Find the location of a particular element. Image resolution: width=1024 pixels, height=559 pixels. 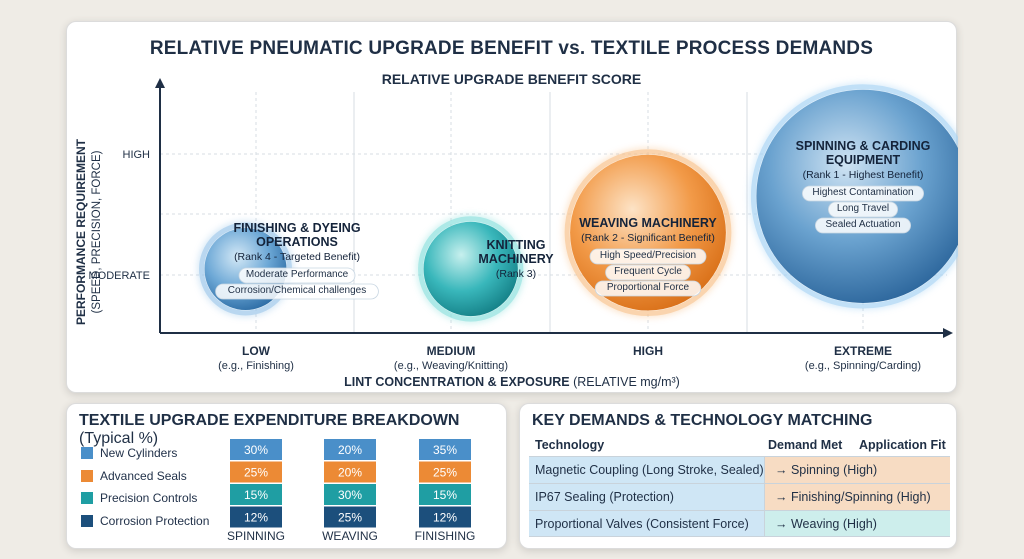

bar-category-label: FINISHING is located at coordinates (445, 536).